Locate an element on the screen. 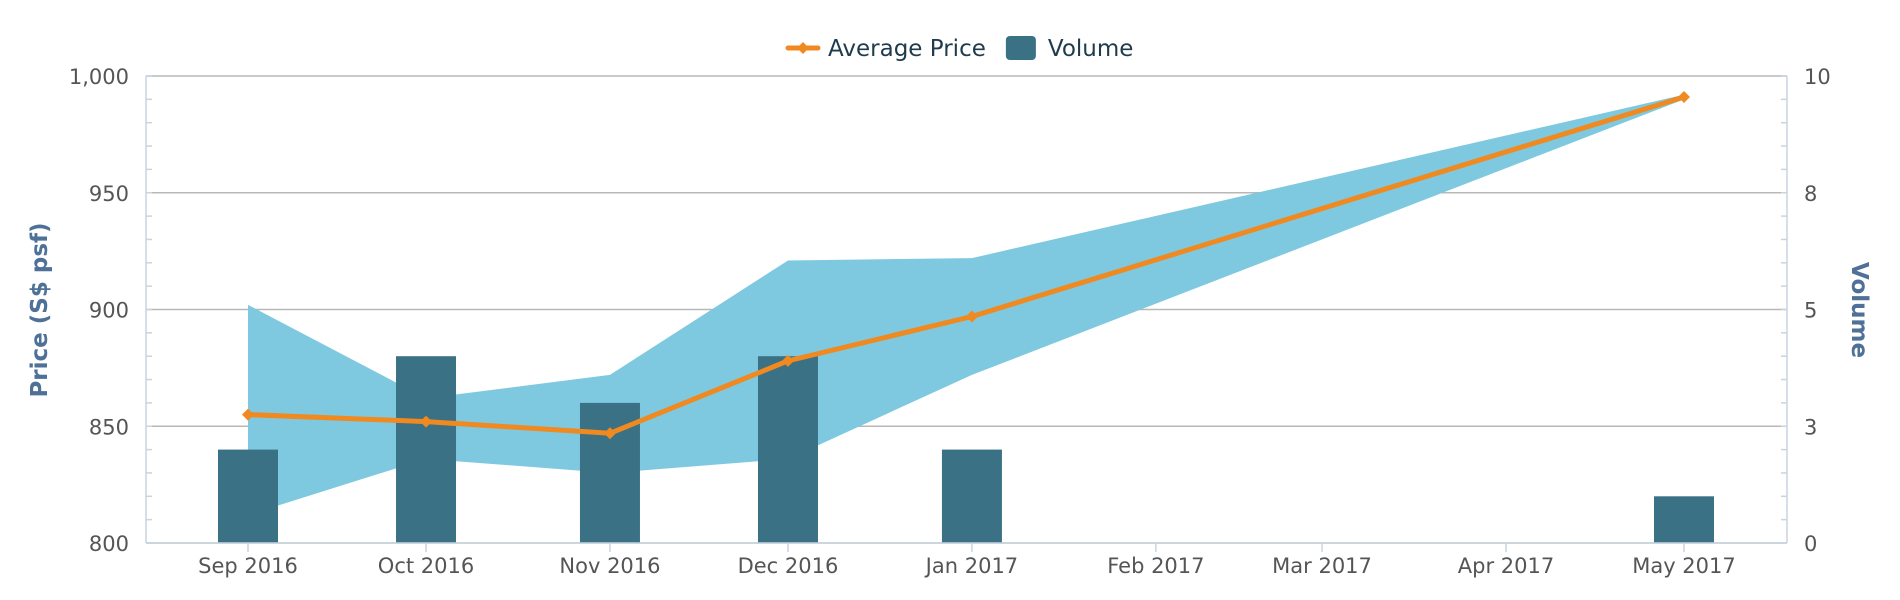 This screenshot has width=1900, height=600. legend-label: Volume is located at coordinates (1091, 49).